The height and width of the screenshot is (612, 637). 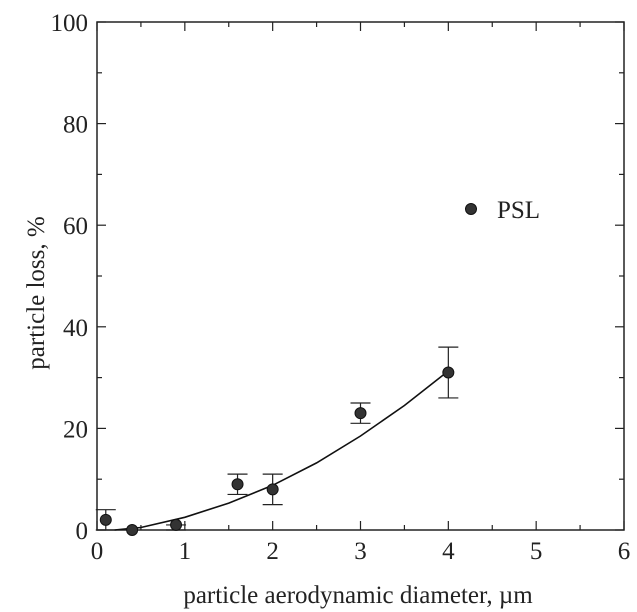 I want to click on legend: PSL, so click(x=502, y=210).